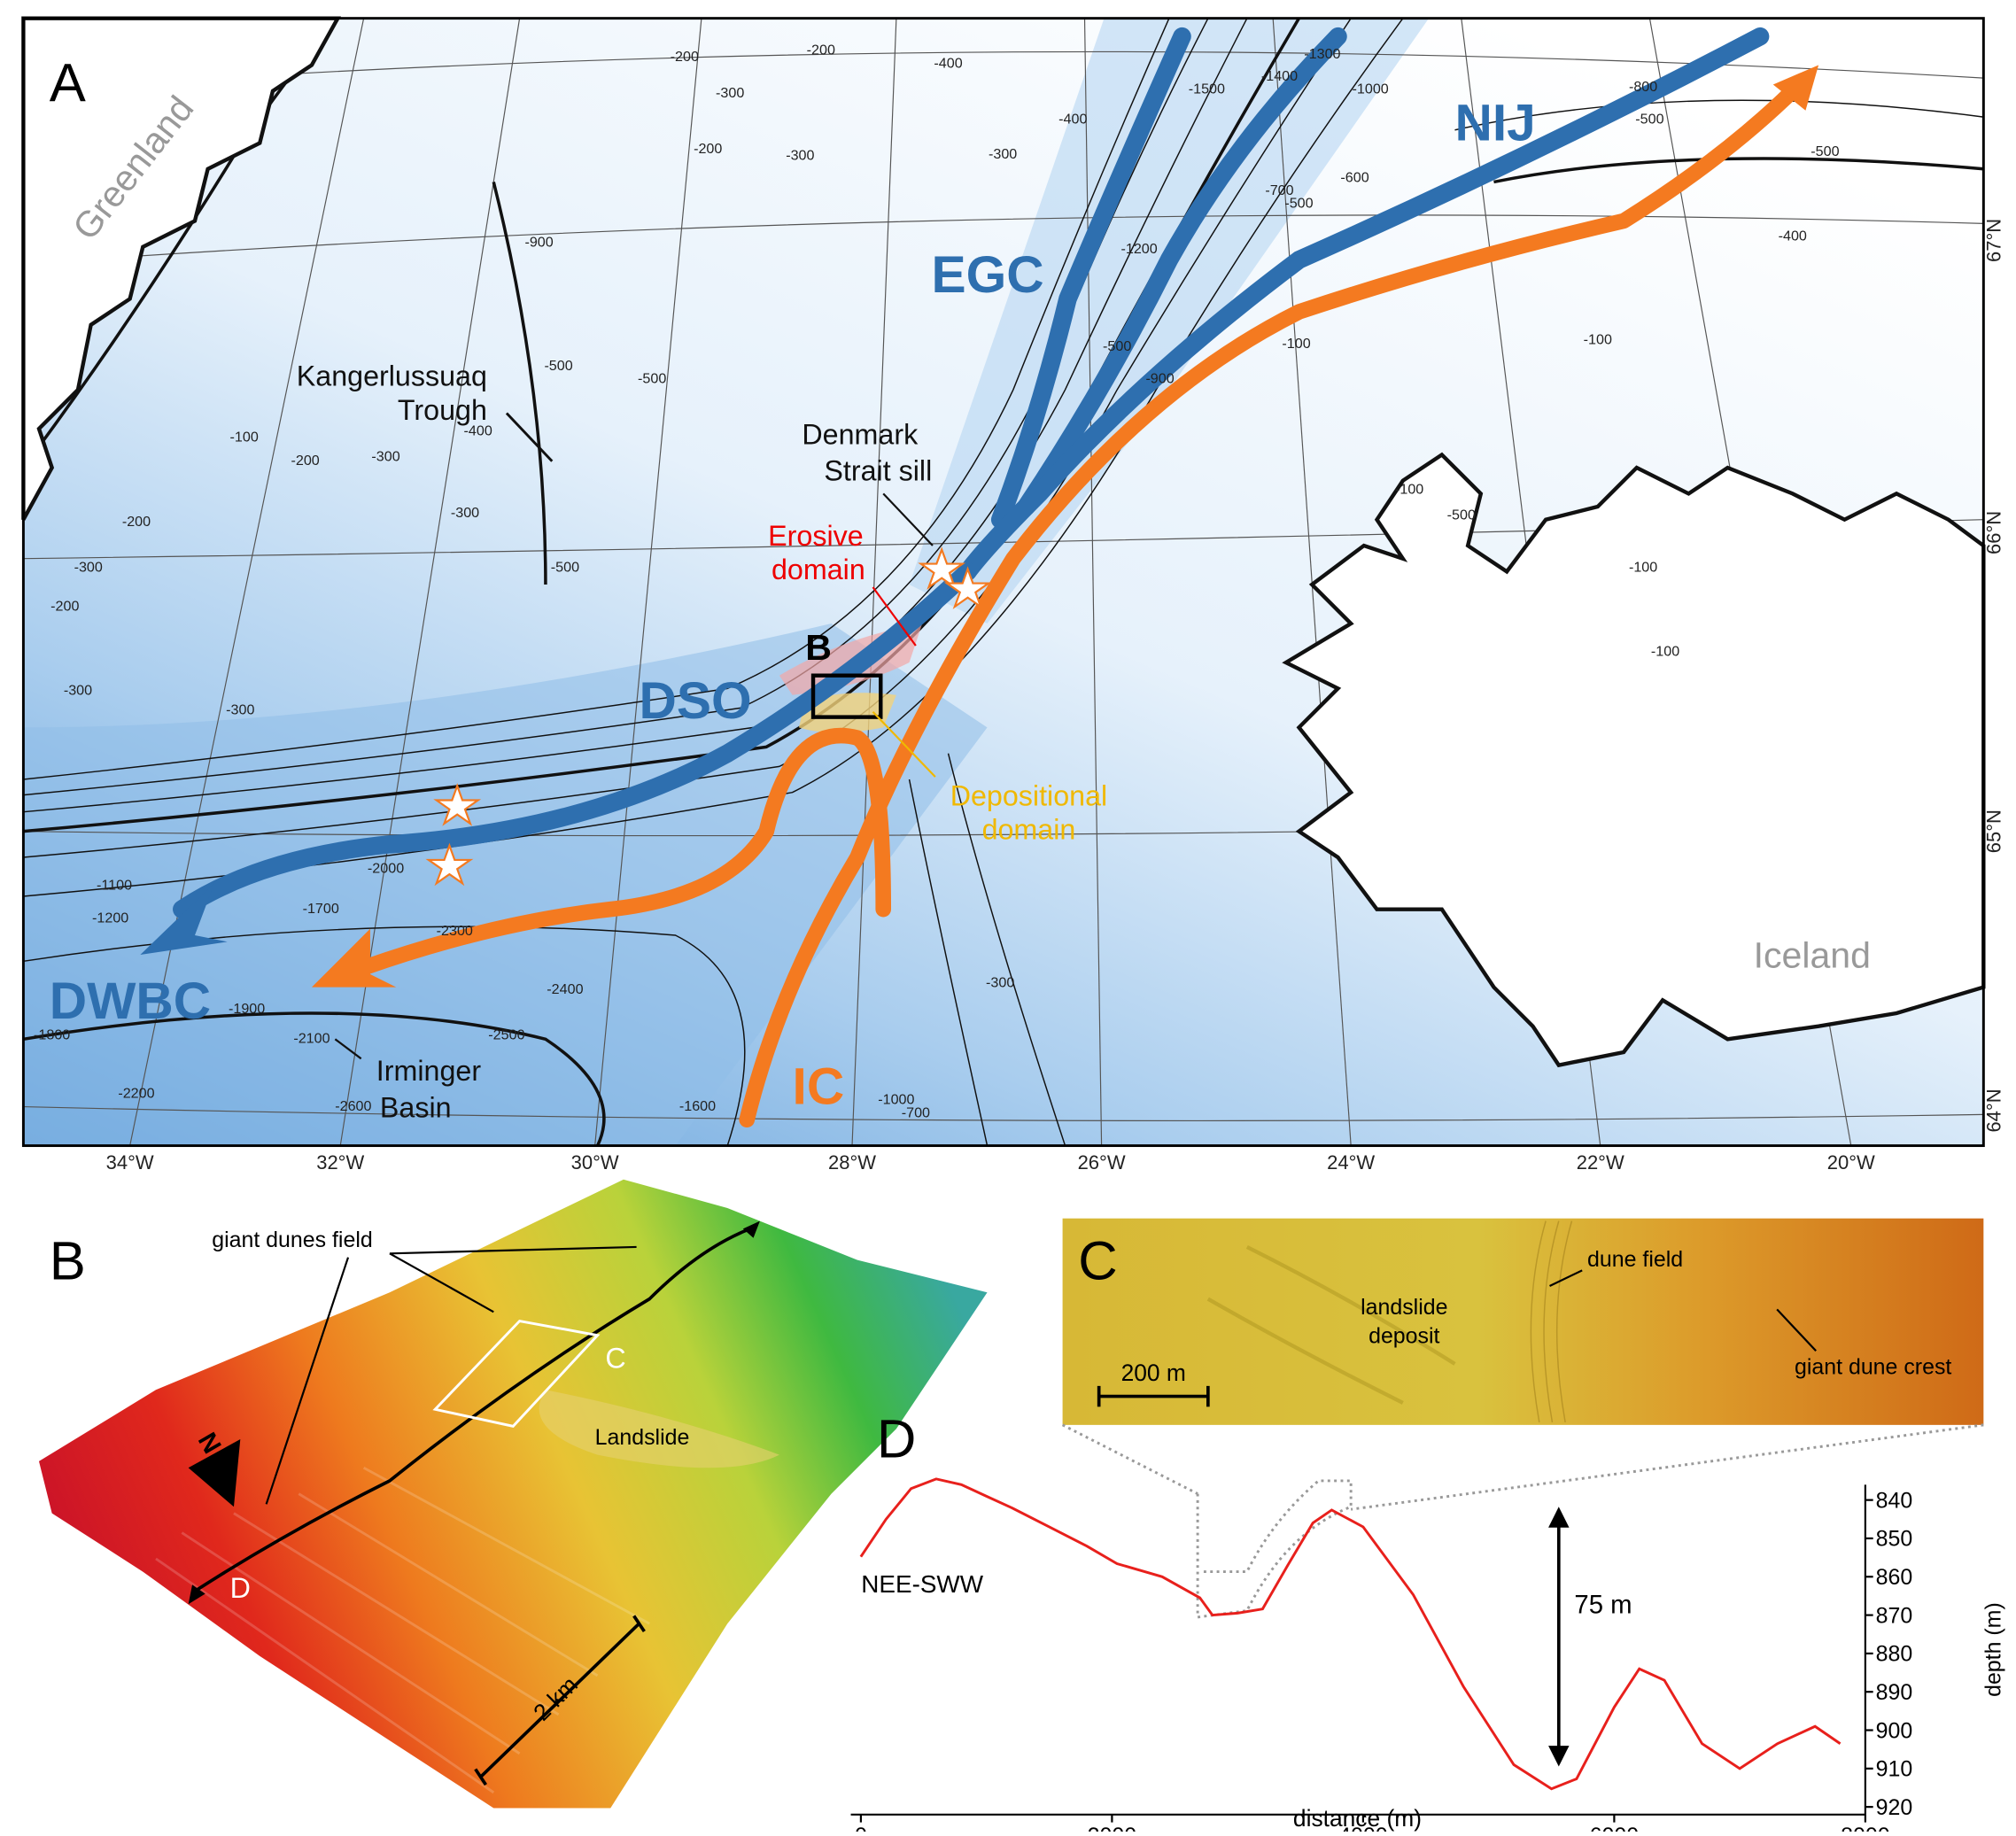 Image resolution: width=2016 pixels, height=1836 pixels. Describe the element at coordinates (1851, 1163) in the screenshot. I see `longitude-label: 20°W` at that location.